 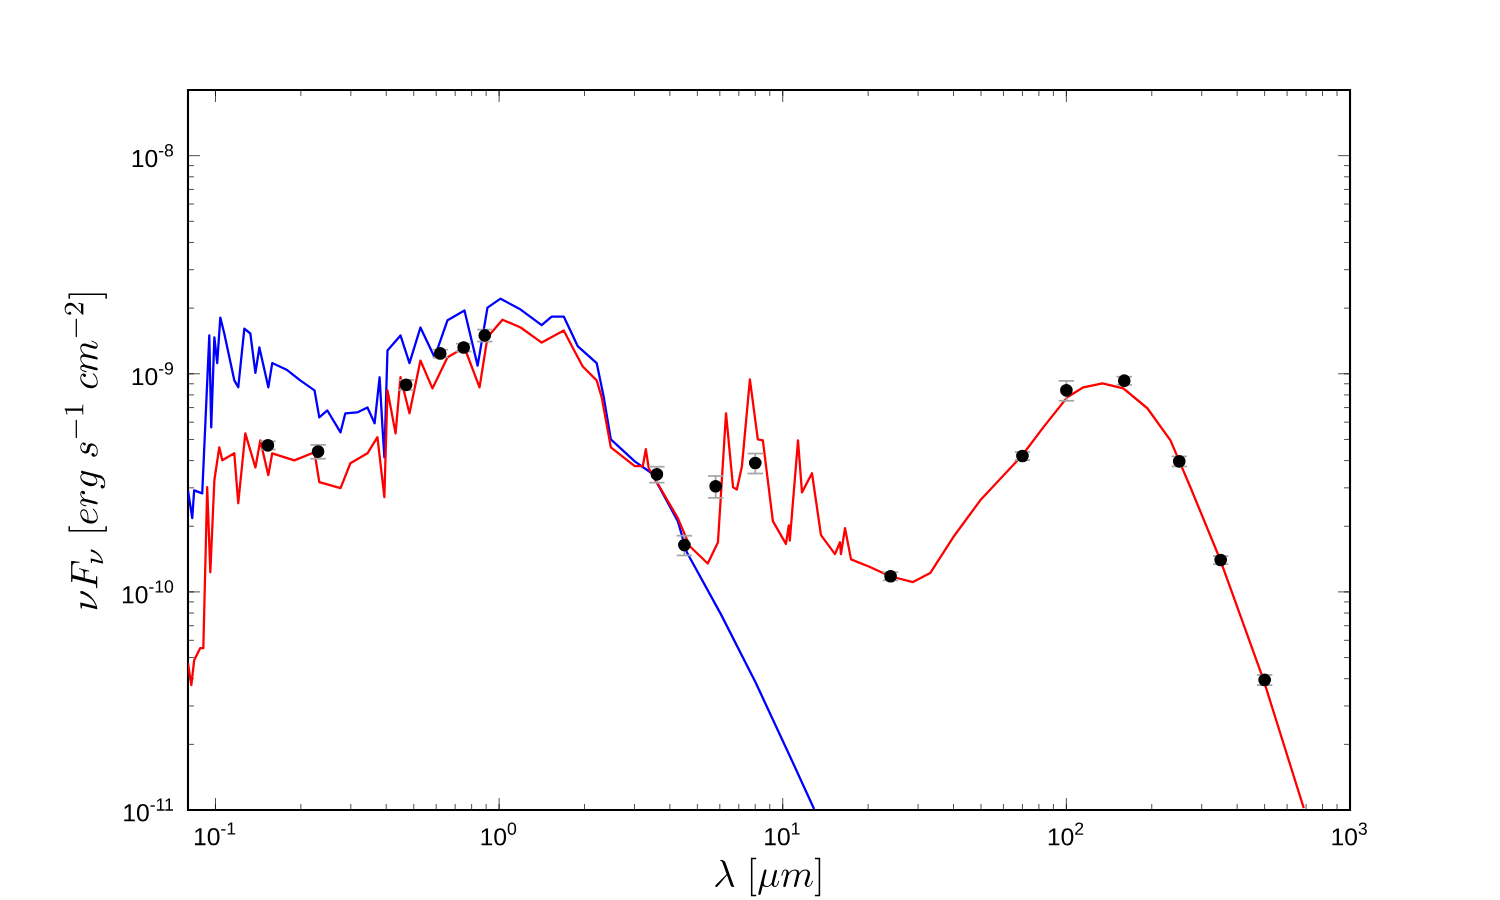 I want to click on y-tick-label: 10$^{-11}$, so click(x=148, y=810).